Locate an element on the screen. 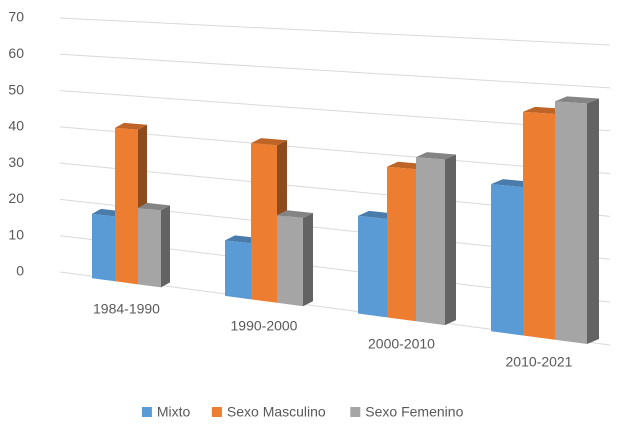  y-tick-label: 50 is located at coordinates (16, 89).